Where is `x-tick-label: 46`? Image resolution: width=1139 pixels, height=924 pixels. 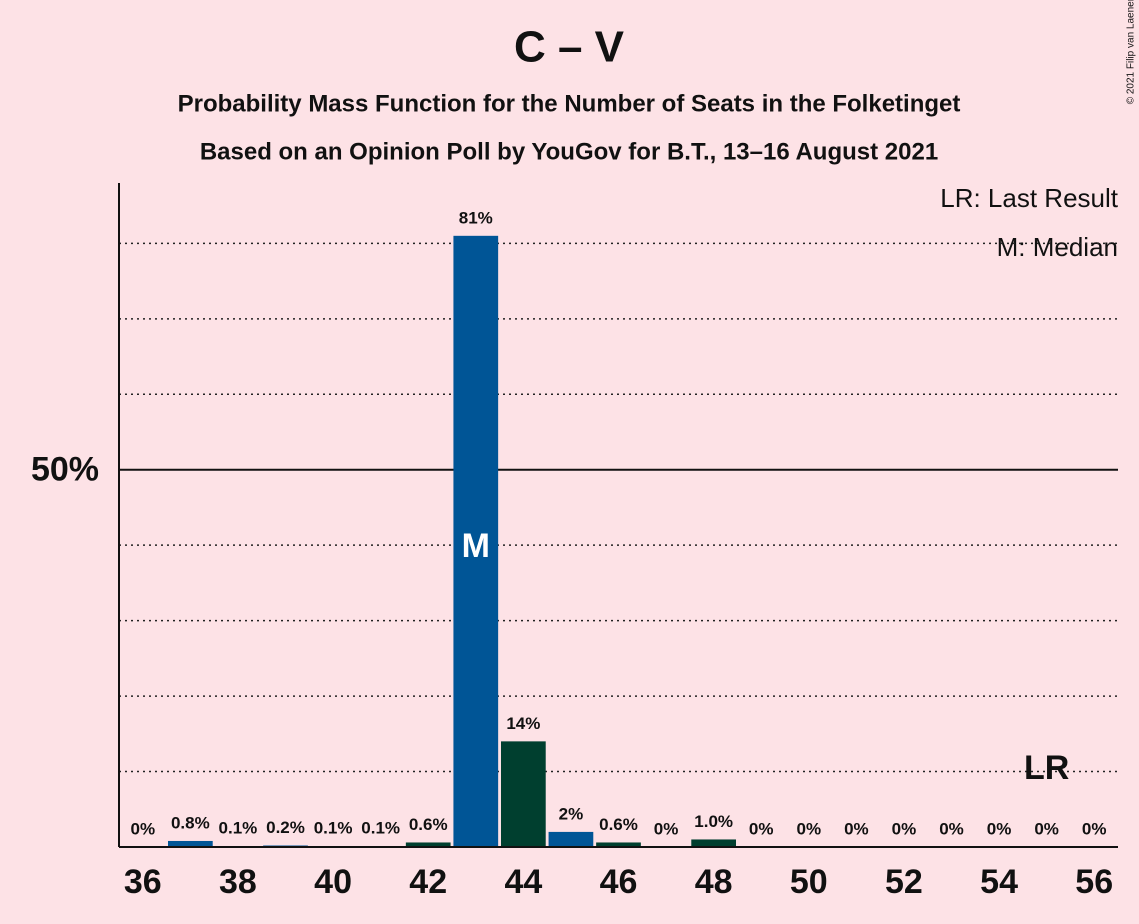 x-tick-label: 46 is located at coordinates (619, 882).